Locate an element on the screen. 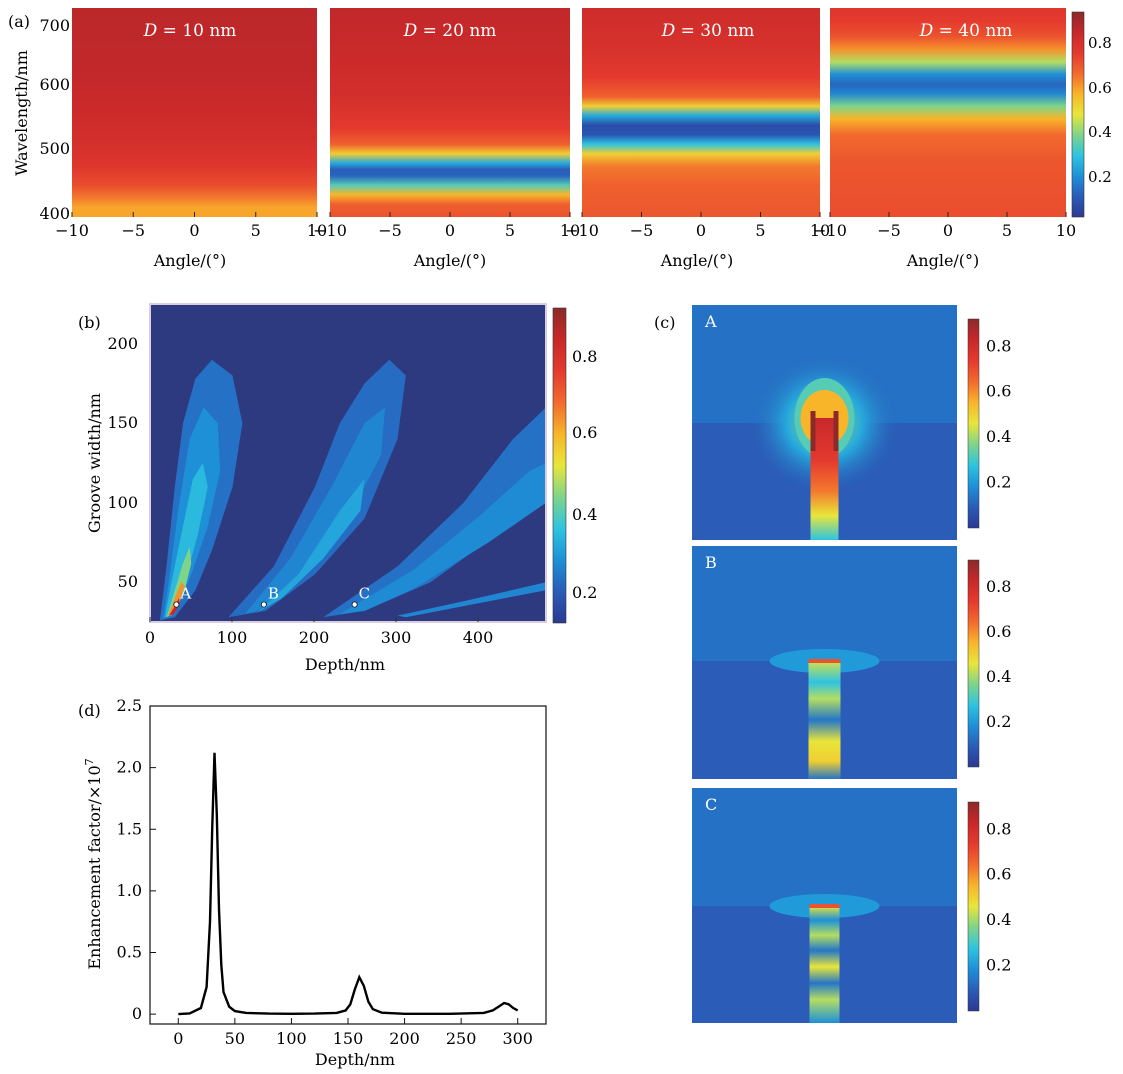 This screenshot has width=1123, height=1074. b-points: A B C is located at coordinates (314, 603).